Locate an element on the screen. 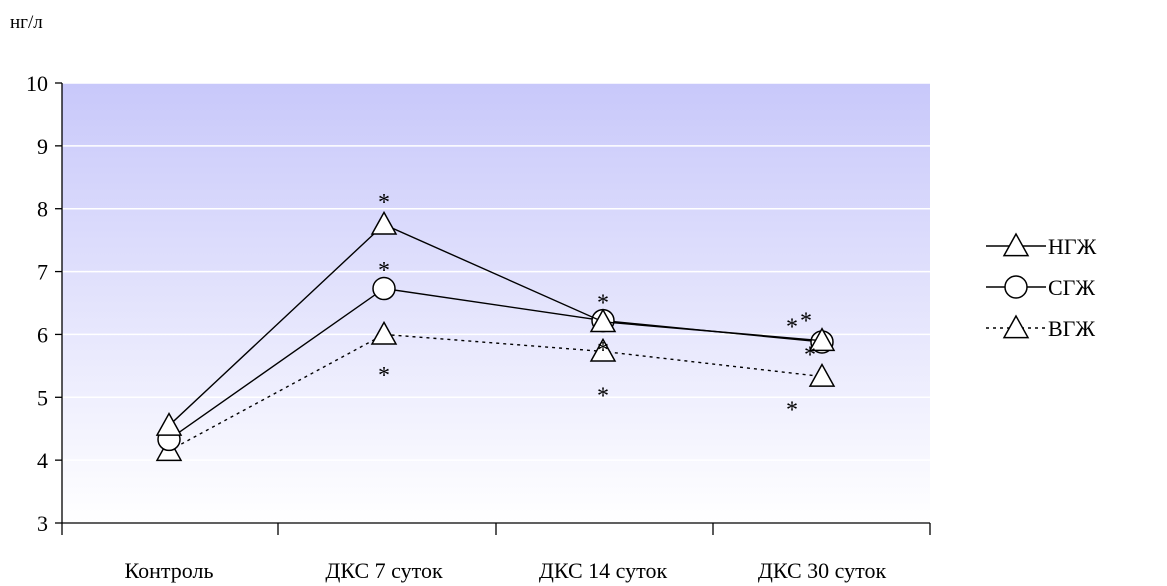  significance-star-9: * is located at coordinates (792, 411).